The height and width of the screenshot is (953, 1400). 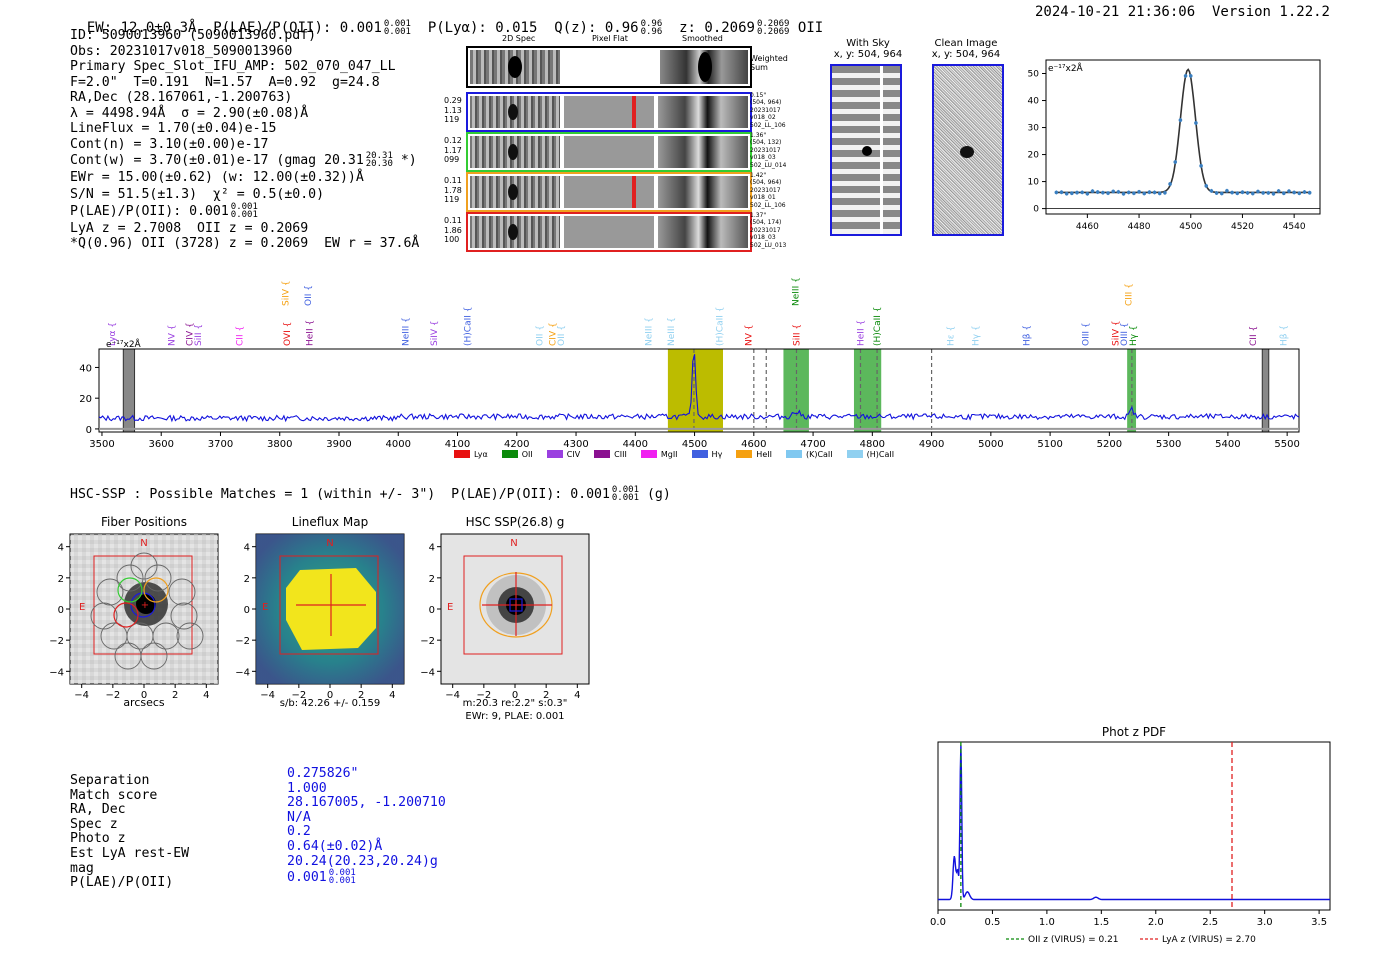 I want to click on panel-title-fiber: Fiber Positions, so click(x=144, y=522).